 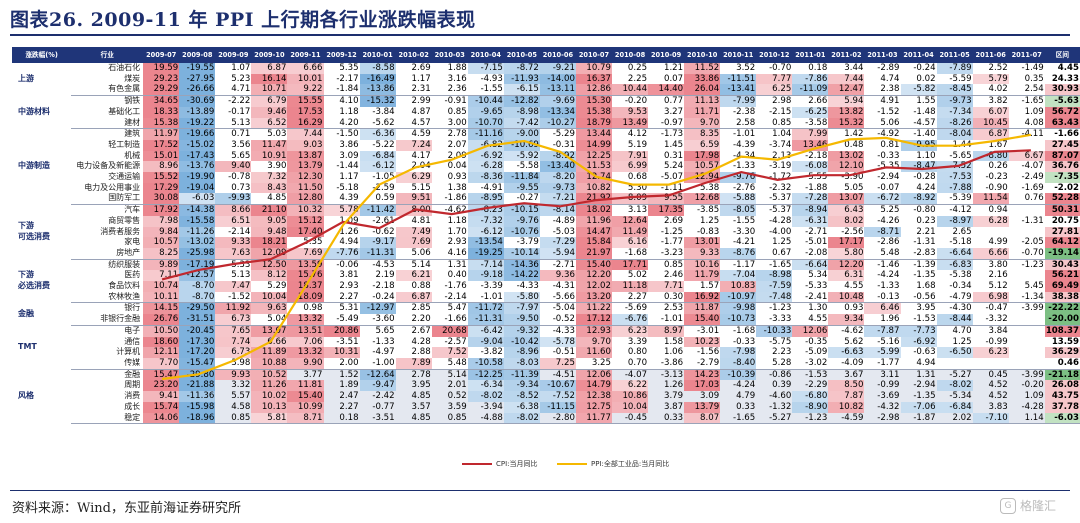 I want to click on industry-name: 银行, so click(x=132, y=308).